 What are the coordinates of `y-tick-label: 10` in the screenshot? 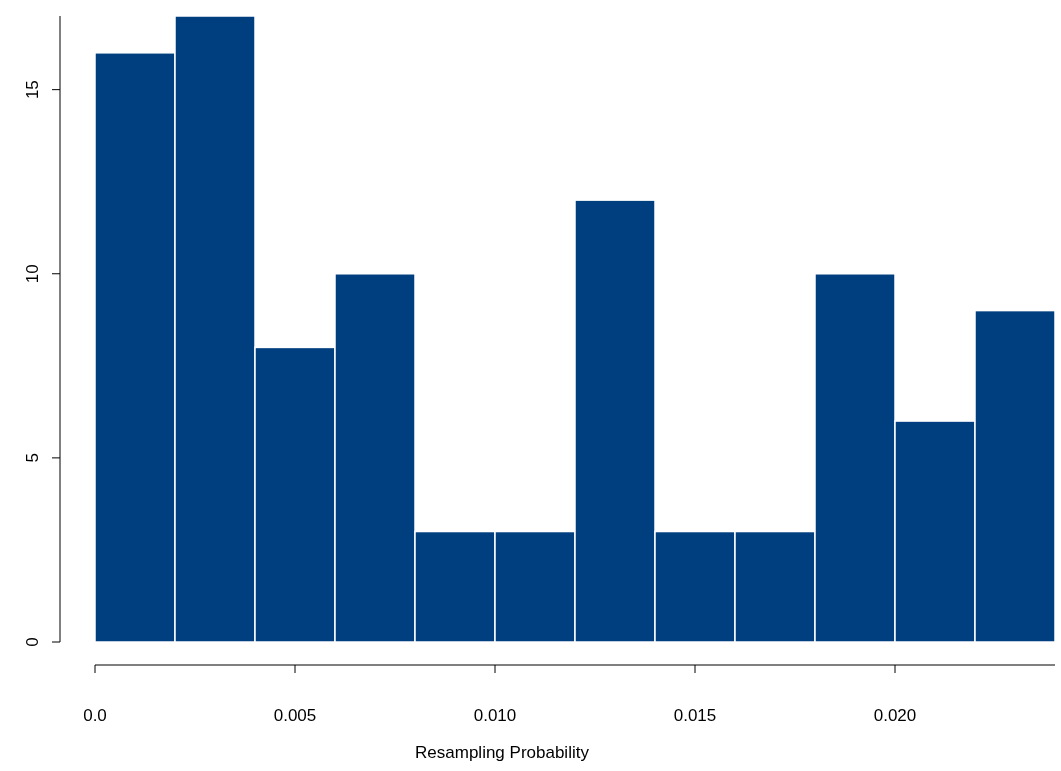 It's located at (32, 274).